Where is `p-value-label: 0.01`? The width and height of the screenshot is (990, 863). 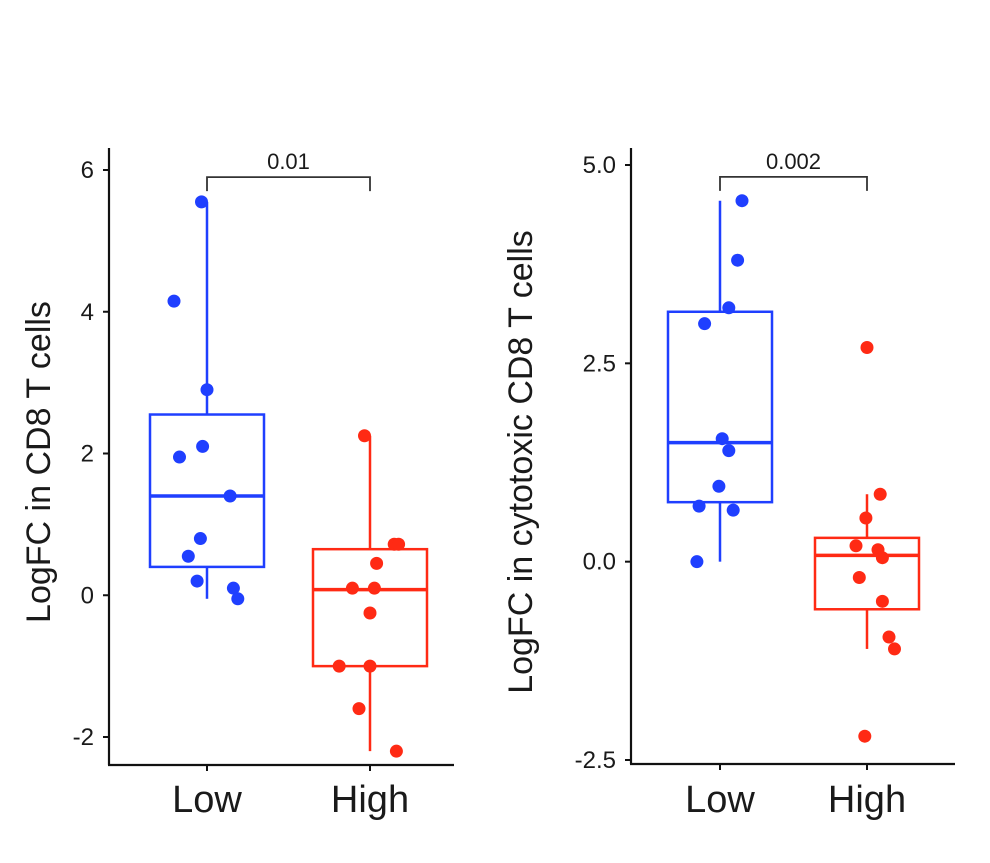 p-value-label: 0.01 is located at coordinates (288, 161).